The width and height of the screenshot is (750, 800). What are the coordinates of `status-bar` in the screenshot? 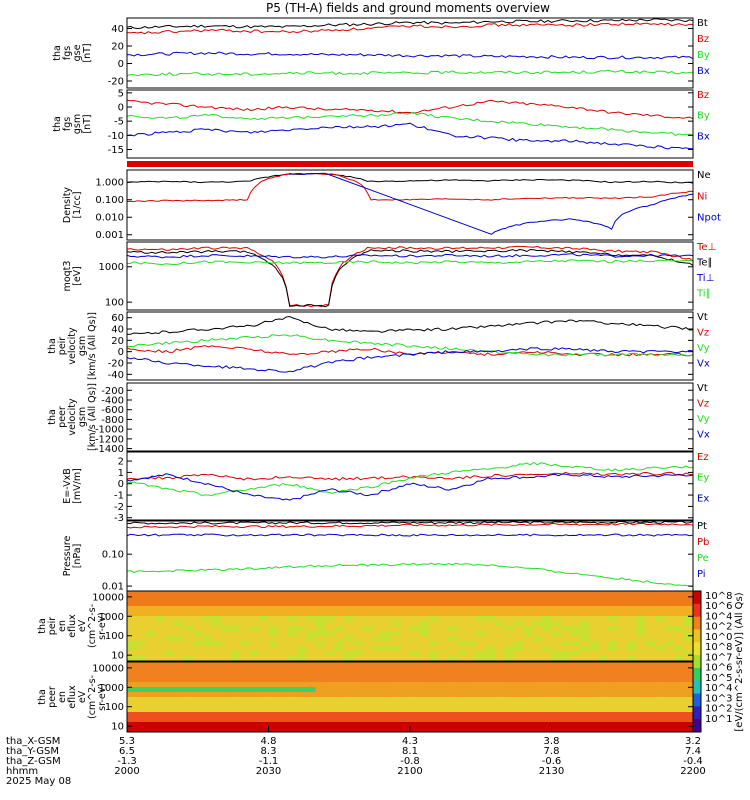 It's located at (410, 164).